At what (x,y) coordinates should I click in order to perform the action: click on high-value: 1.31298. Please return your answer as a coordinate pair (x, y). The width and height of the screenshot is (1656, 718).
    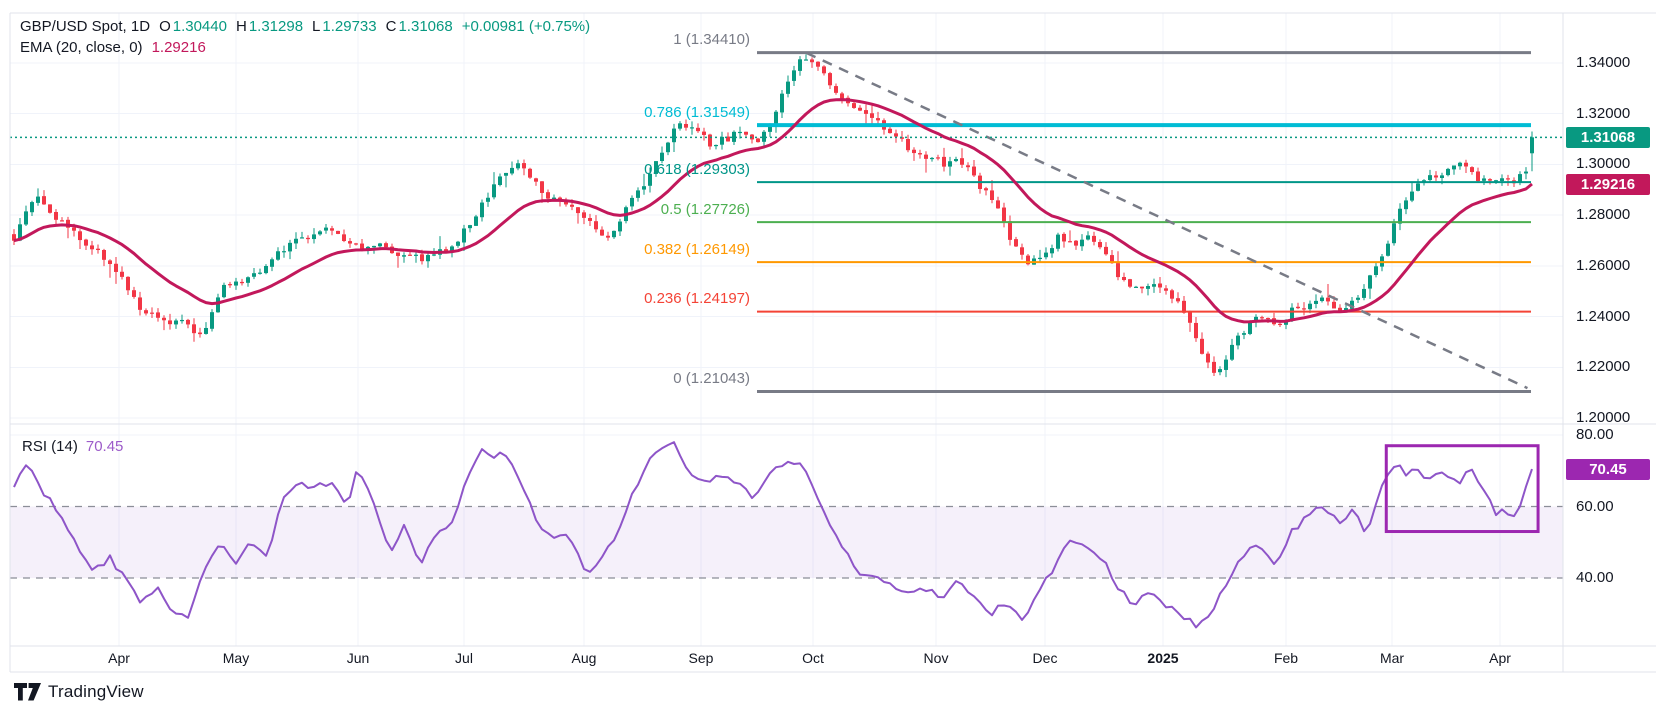
    Looking at the image, I should click on (276, 26).